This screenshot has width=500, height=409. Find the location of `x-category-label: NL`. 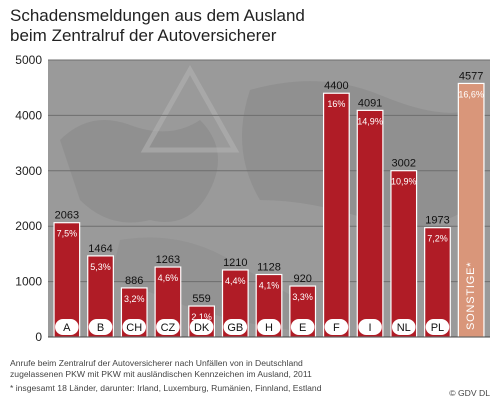

x-category-label: NL is located at coordinates (404, 328).